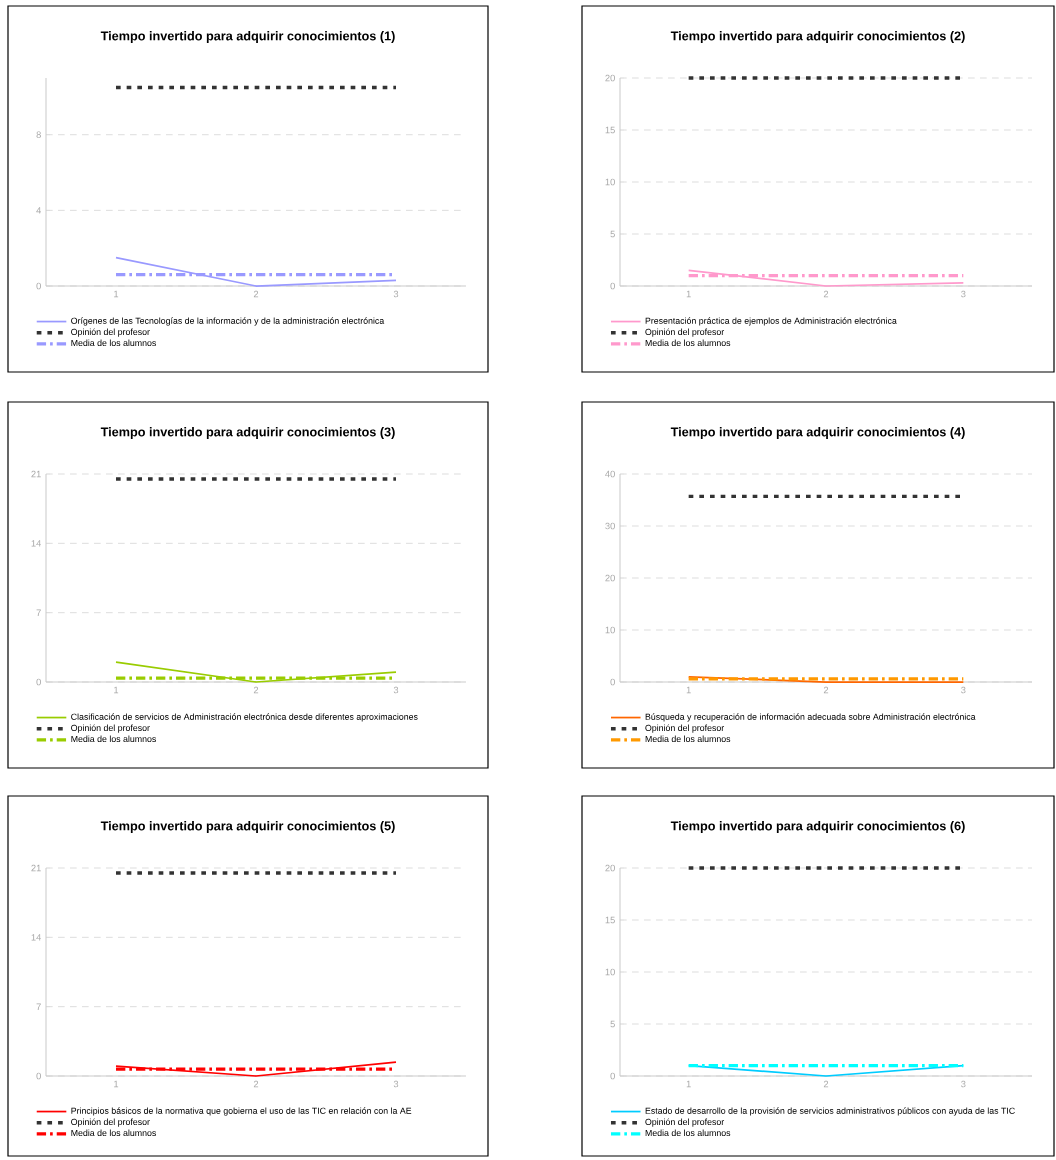 Image resolution: width=1056 pixels, height=1160 pixels. What do you see at coordinates (39, 210) in the screenshot?
I see `y-tick-label: 4` at bounding box center [39, 210].